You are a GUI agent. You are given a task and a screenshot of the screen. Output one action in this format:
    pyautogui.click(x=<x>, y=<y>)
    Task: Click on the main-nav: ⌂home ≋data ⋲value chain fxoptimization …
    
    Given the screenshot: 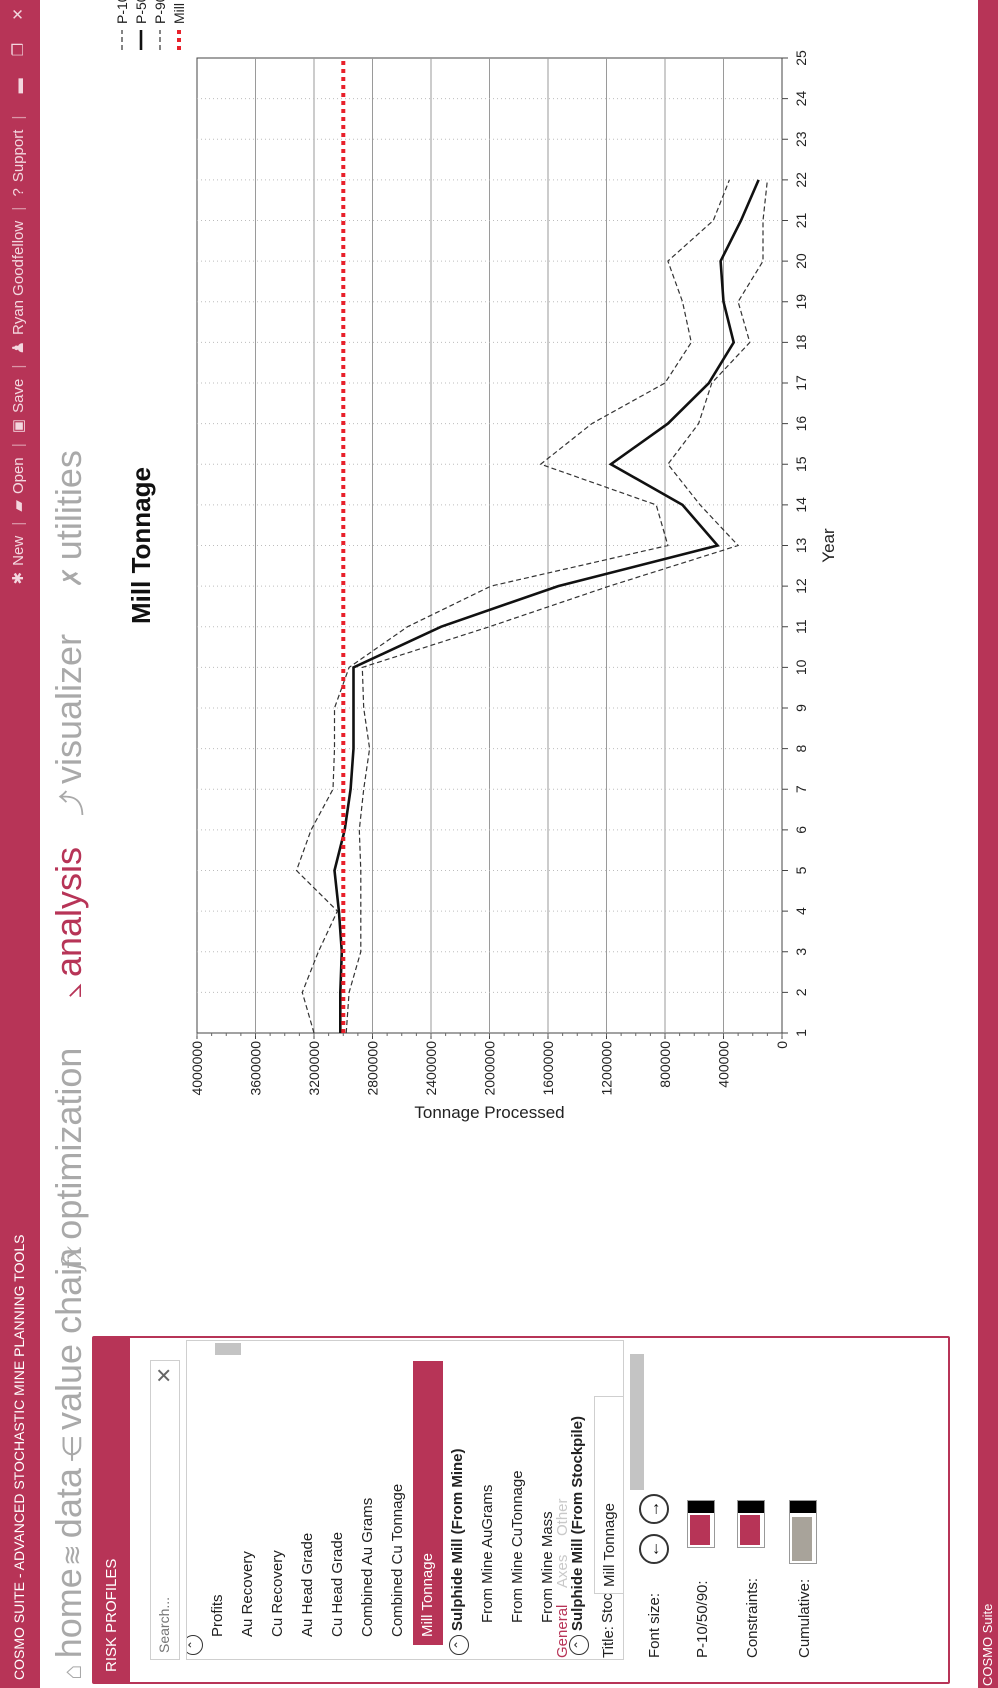 What is the action you would take?
    pyautogui.click(x=70, y=844)
    